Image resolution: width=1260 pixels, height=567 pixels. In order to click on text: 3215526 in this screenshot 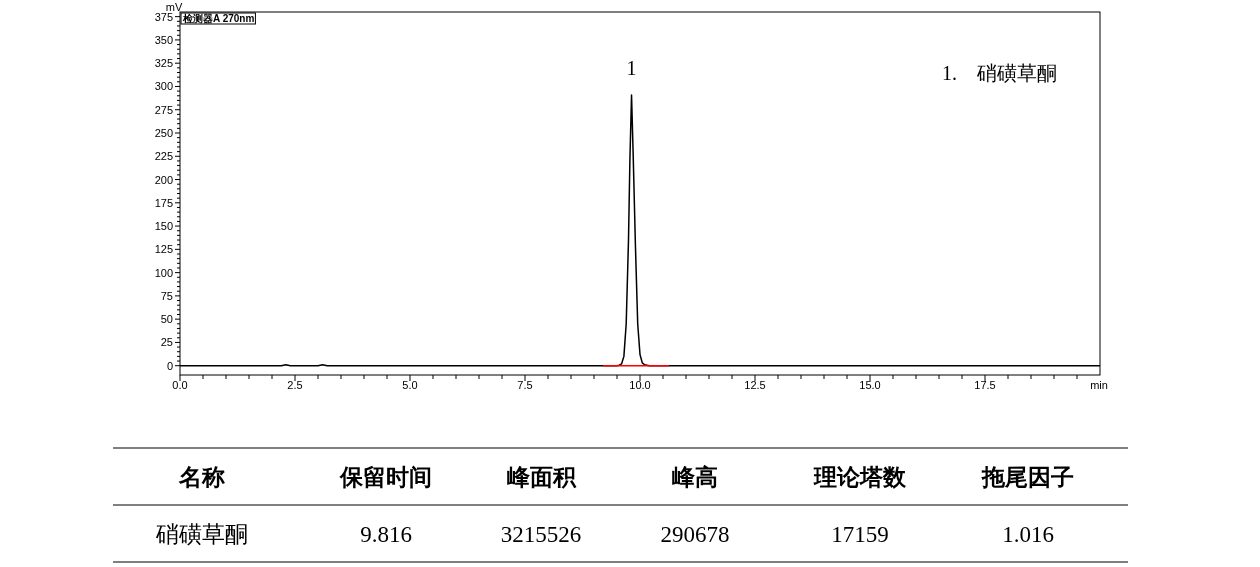, I will do `click(541, 534)`.